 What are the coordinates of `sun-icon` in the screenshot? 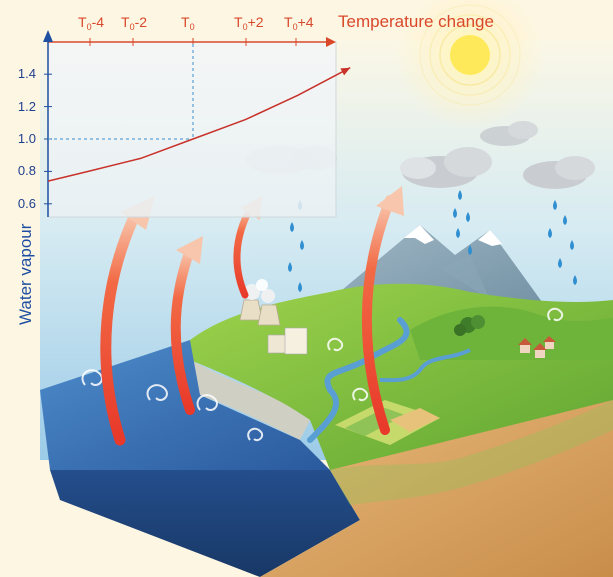 It's located at (470, 65).